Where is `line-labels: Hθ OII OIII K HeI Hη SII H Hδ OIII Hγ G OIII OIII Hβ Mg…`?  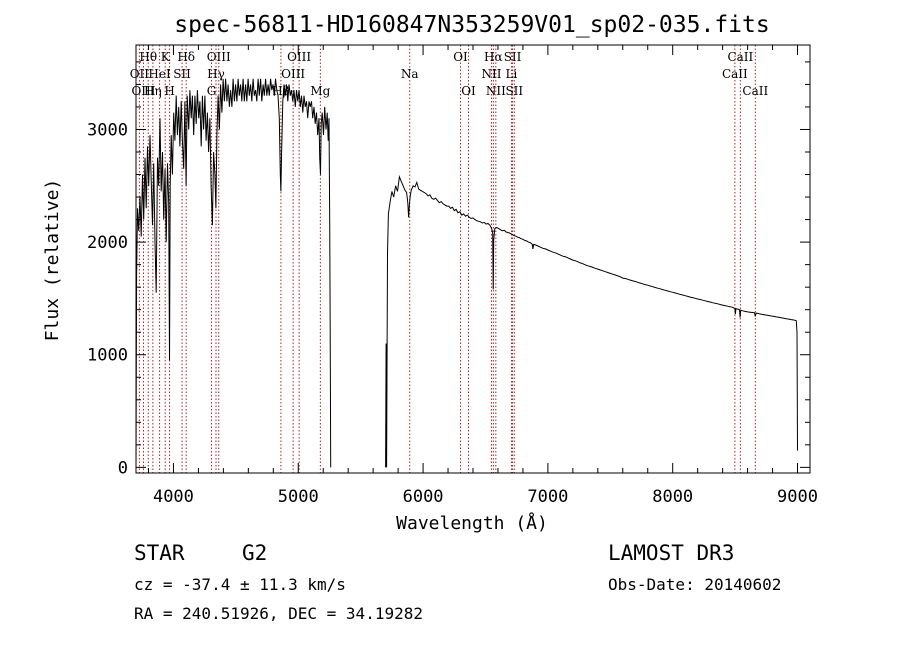 line-labels: Hθ OII OIII K HeI Hη SII H Hδ OIII Hγ G OIII OIII Hβ Mg… is located at coordinates (449, 74).